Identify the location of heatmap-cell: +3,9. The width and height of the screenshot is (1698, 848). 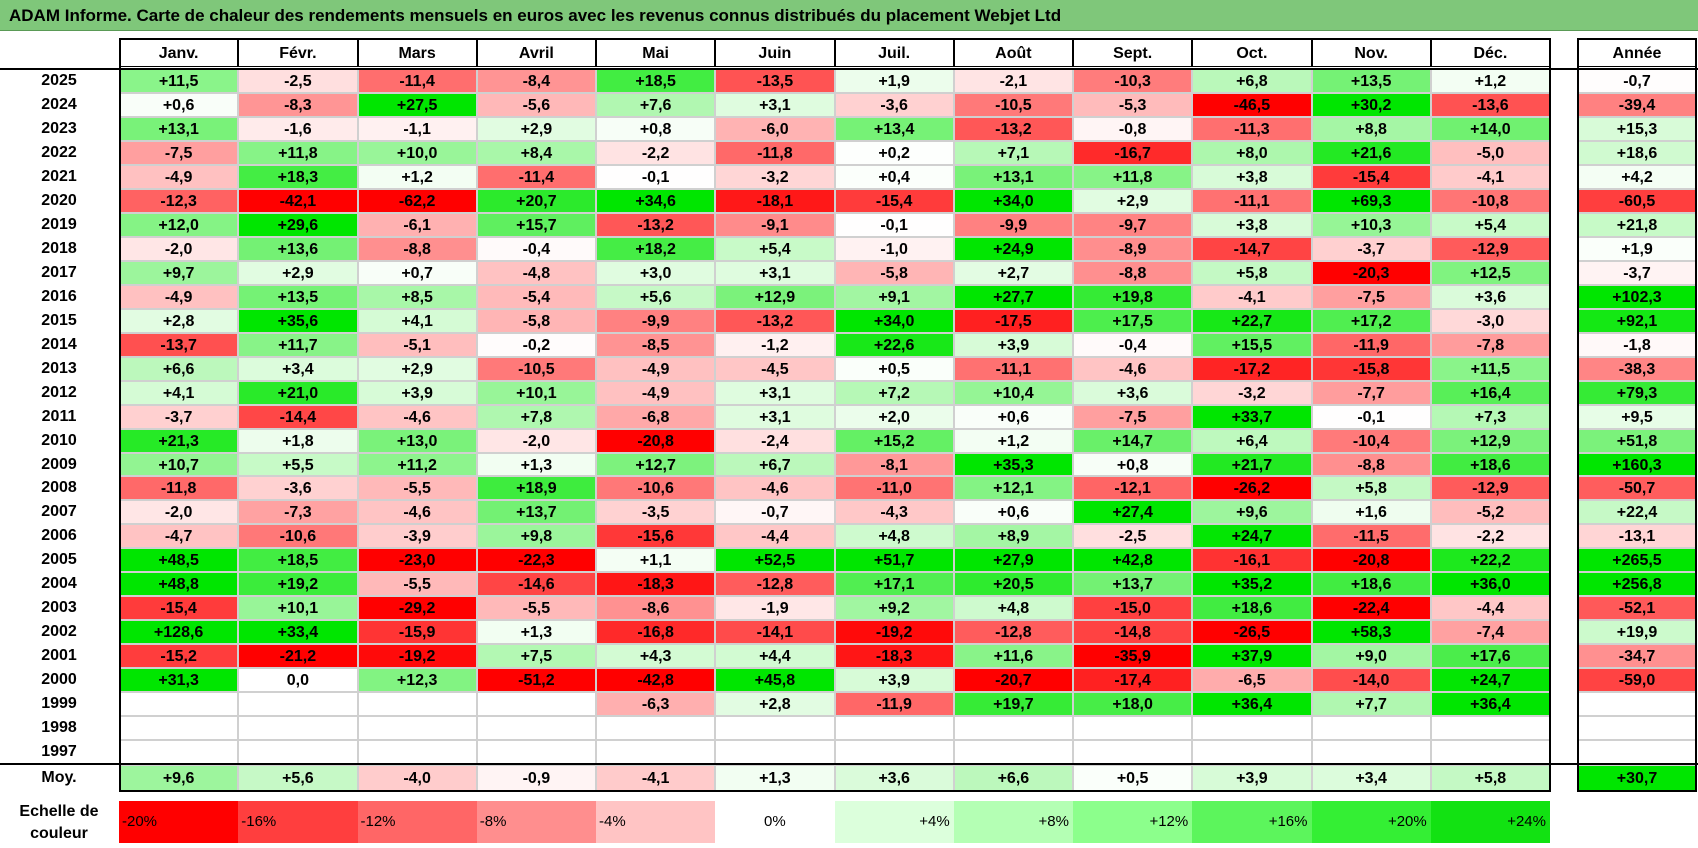
(417, 392).